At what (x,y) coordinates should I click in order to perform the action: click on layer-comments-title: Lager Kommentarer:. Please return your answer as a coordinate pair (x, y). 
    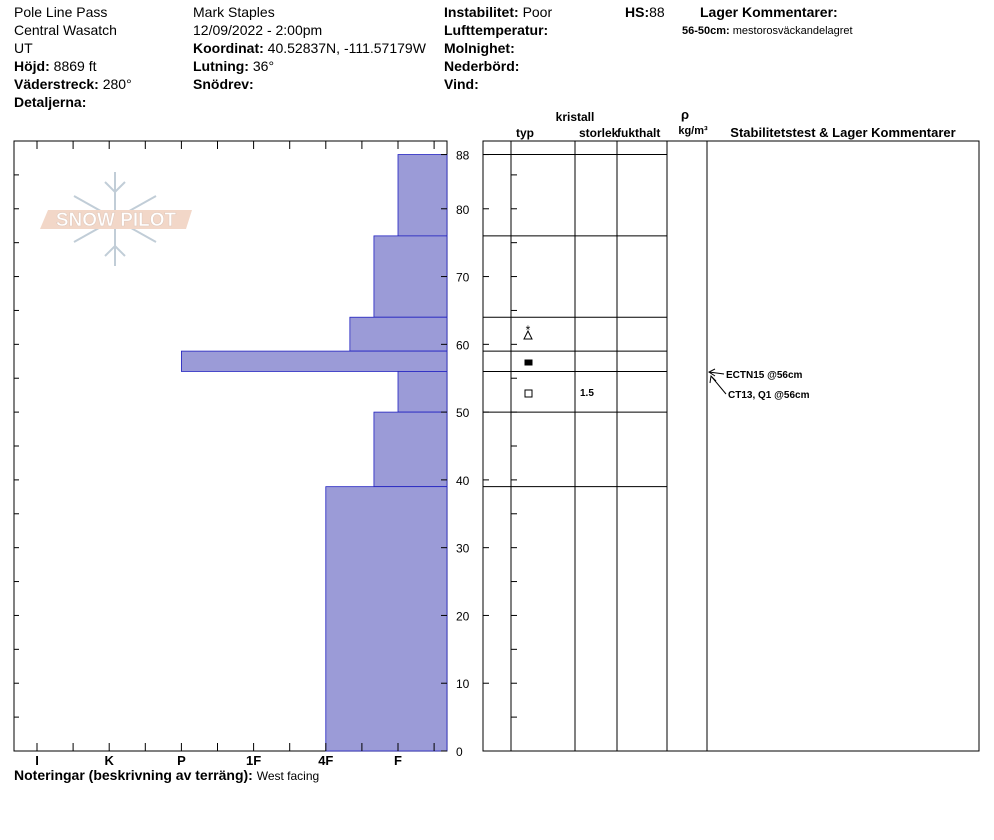
    Looking at the image, I should click on (769, 12).